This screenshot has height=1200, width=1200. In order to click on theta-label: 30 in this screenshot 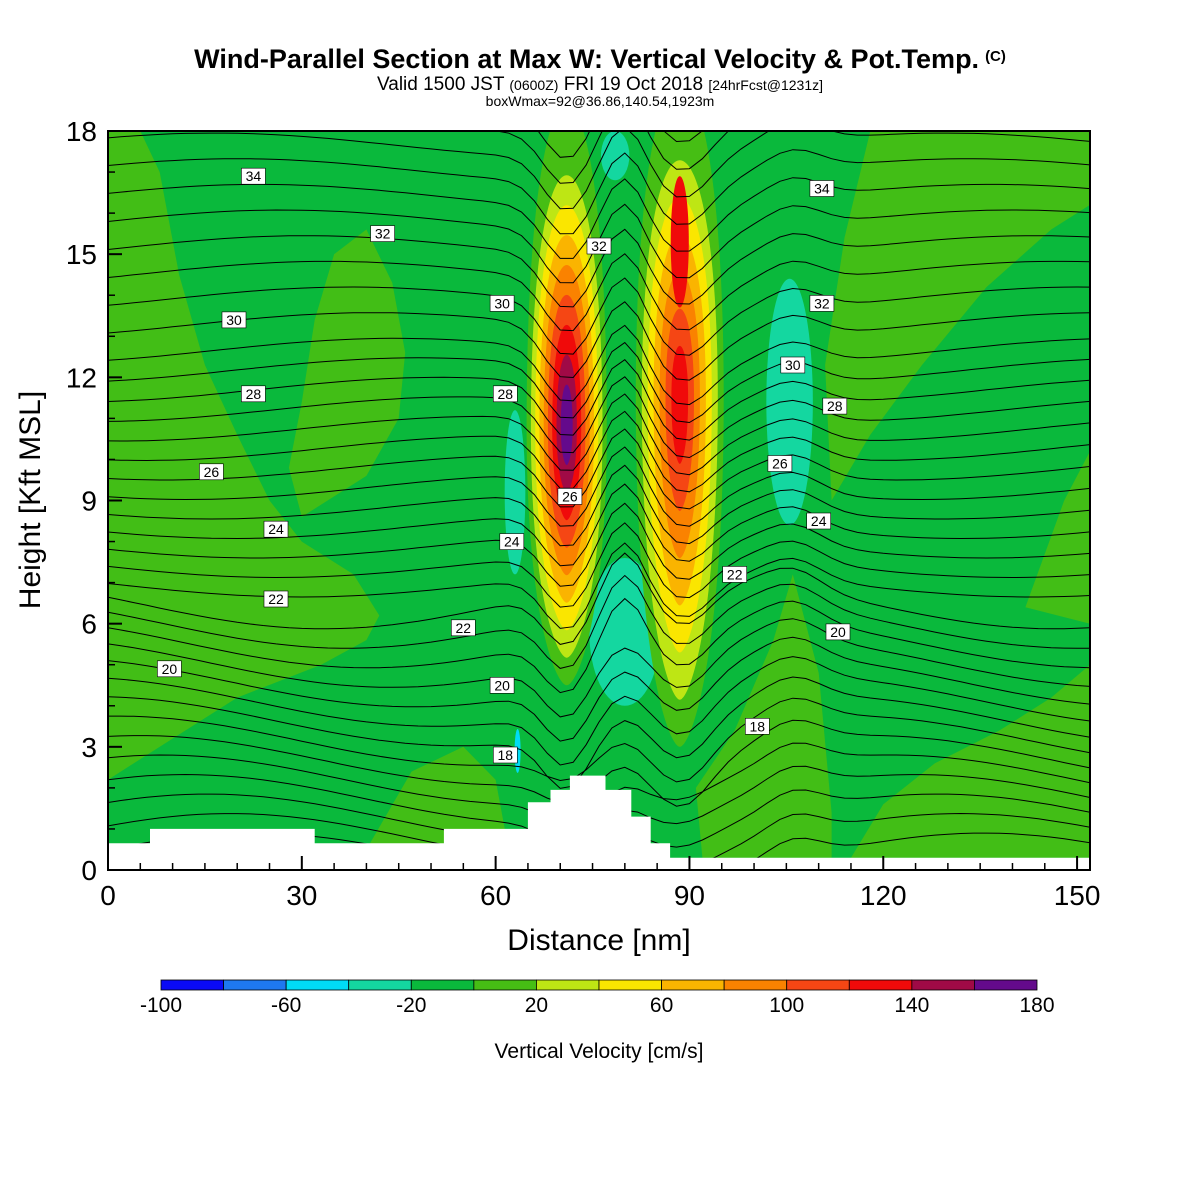, I will do `click(793, 365)`.